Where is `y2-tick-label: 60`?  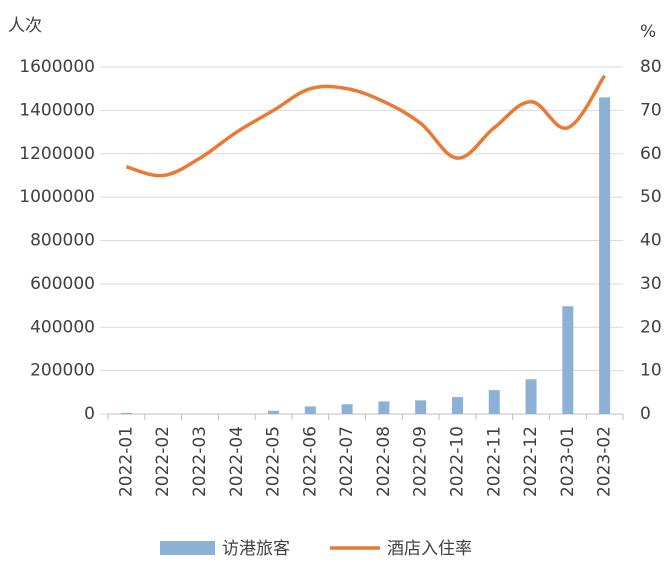
y2-tick-label: 60 is located at coordinates (651, 154).